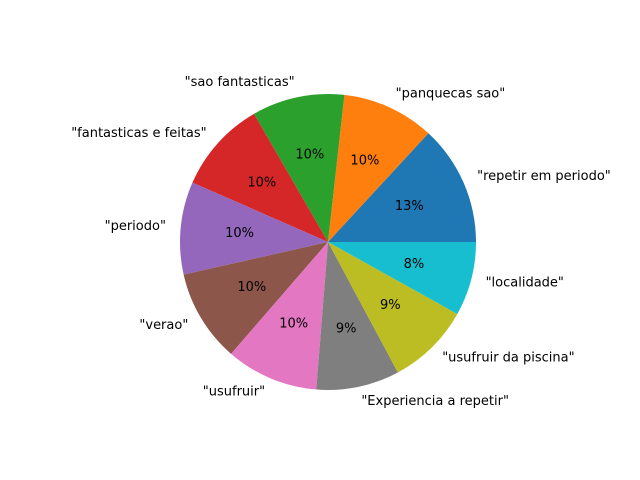  I want to click on pie-slice-panquecas-sao, so click(378, 168).